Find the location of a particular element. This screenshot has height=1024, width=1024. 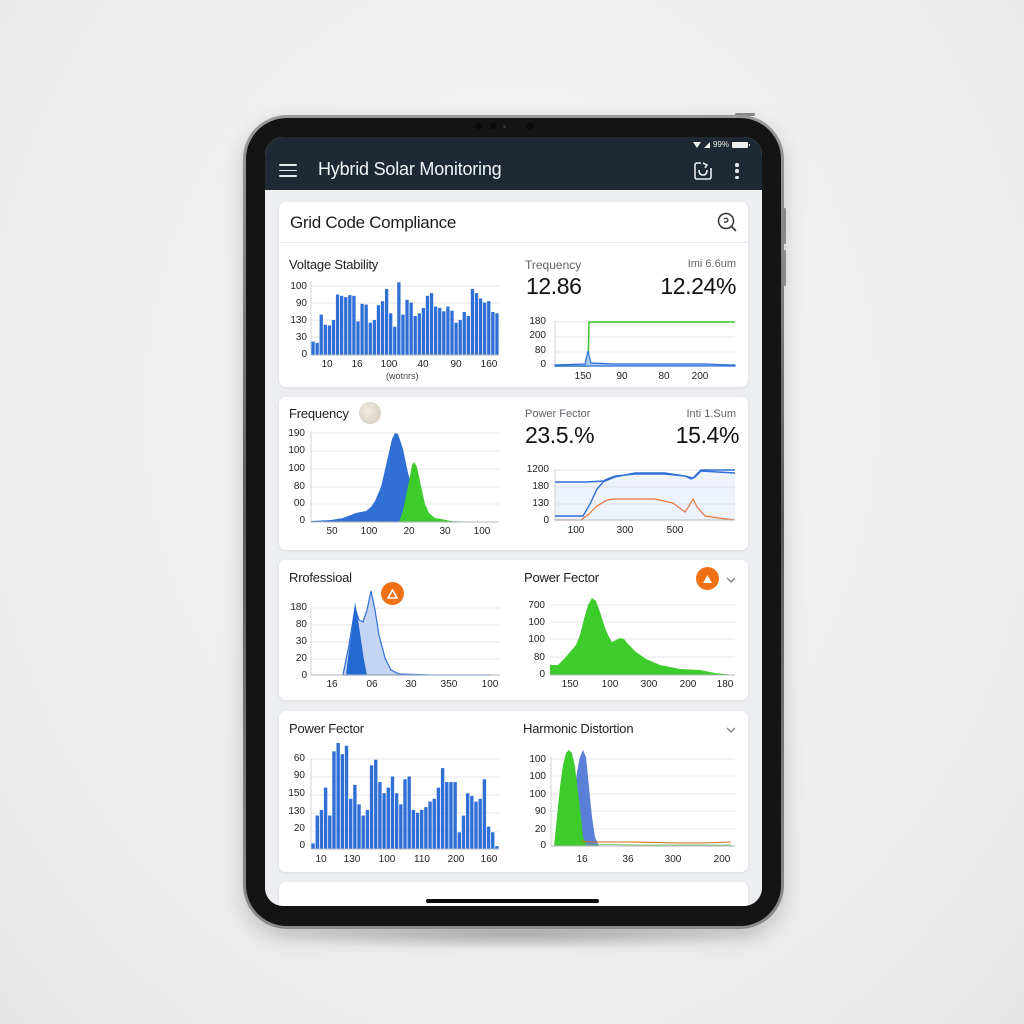

y-tick: 20 is located at coordinates (301, 658).